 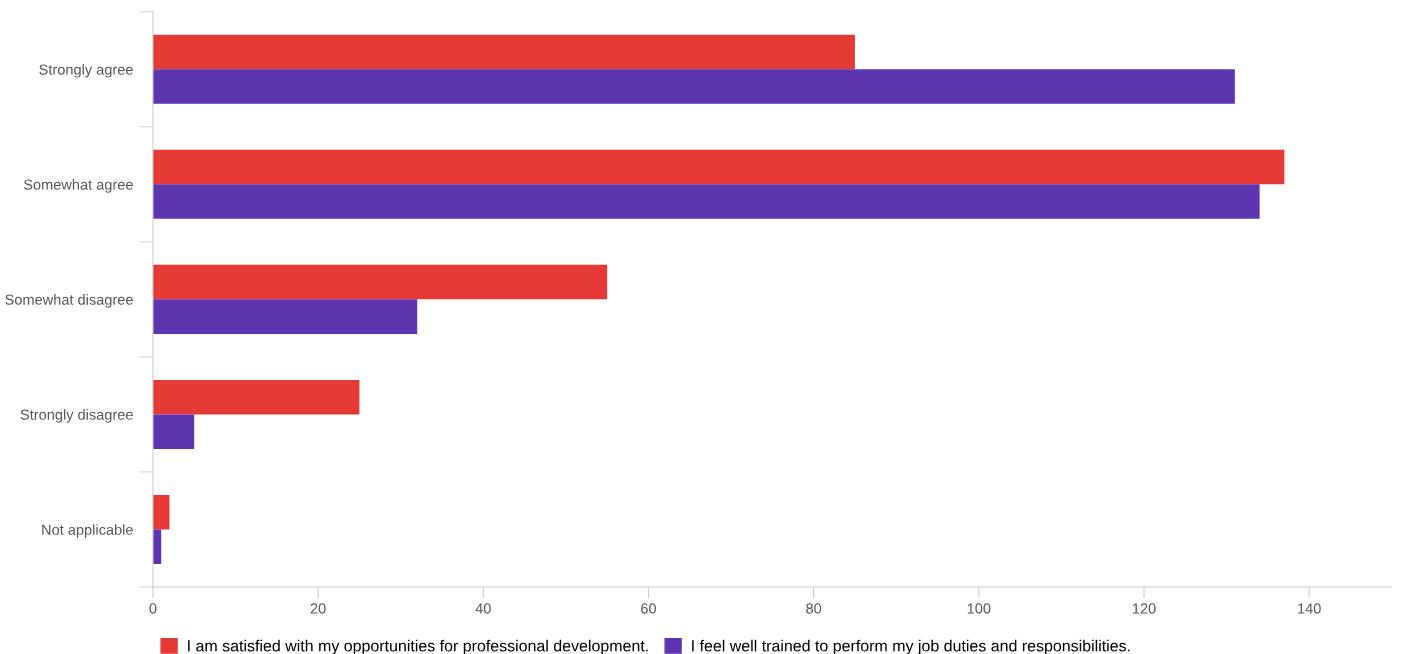 I want to click on x-tick-label: 140, so click(x=1309, y=608).